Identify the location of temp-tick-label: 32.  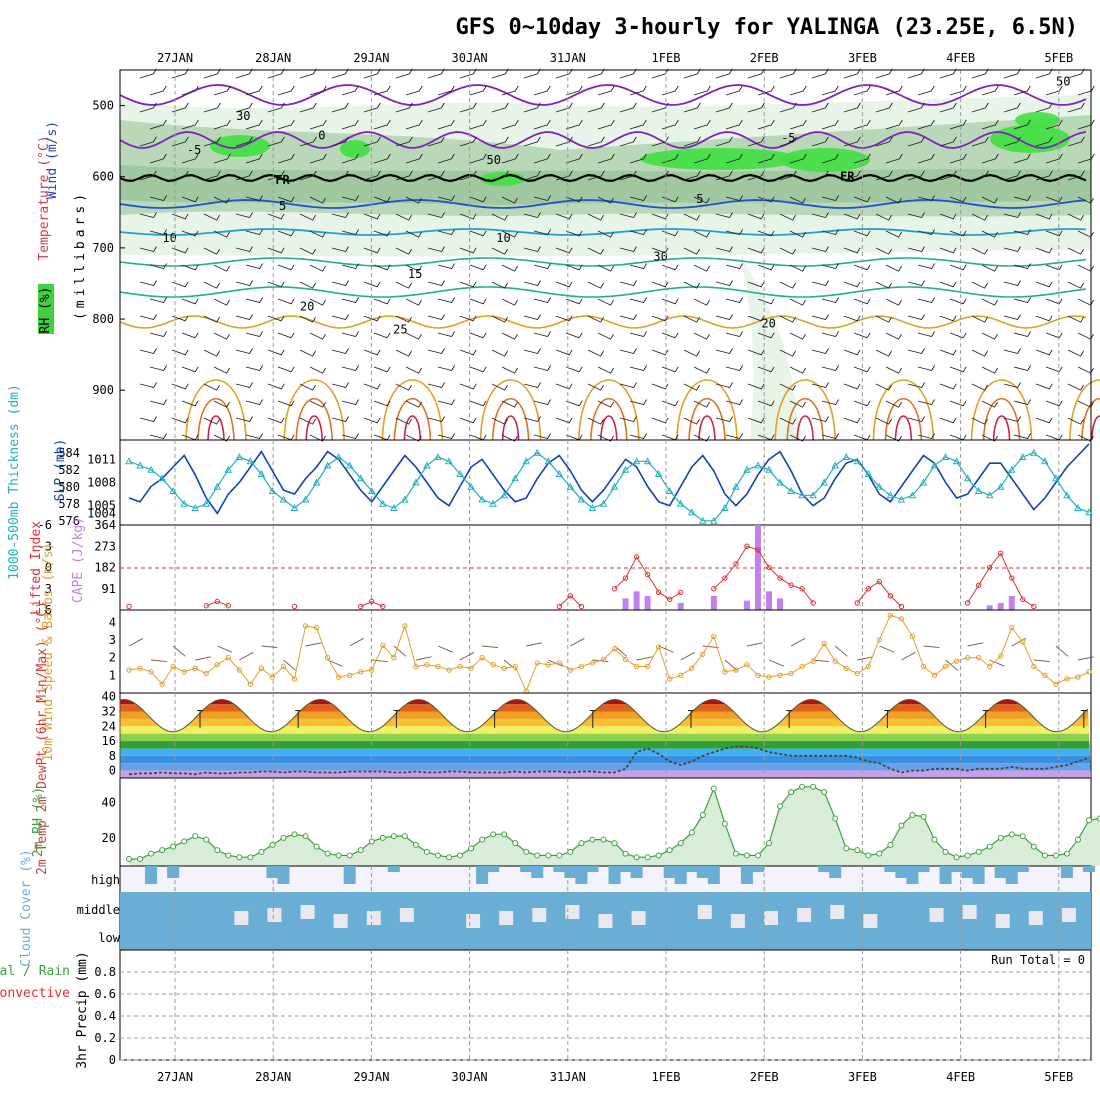
(109, 711).